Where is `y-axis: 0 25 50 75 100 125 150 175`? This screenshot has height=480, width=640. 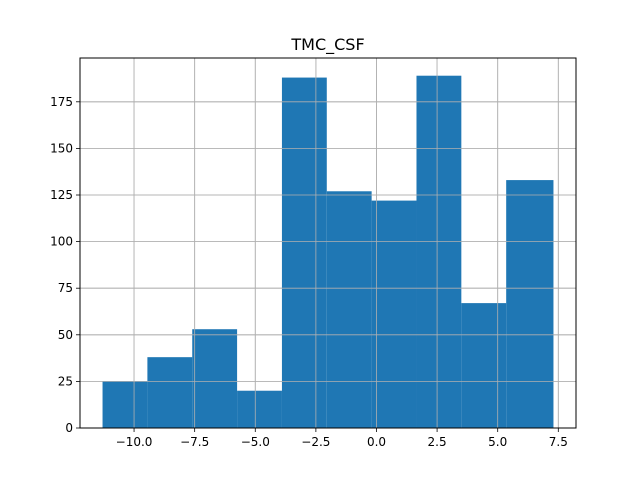
y-axis: 0 25 50 75 100 125 150 175 is located at coordinates (65, 265).